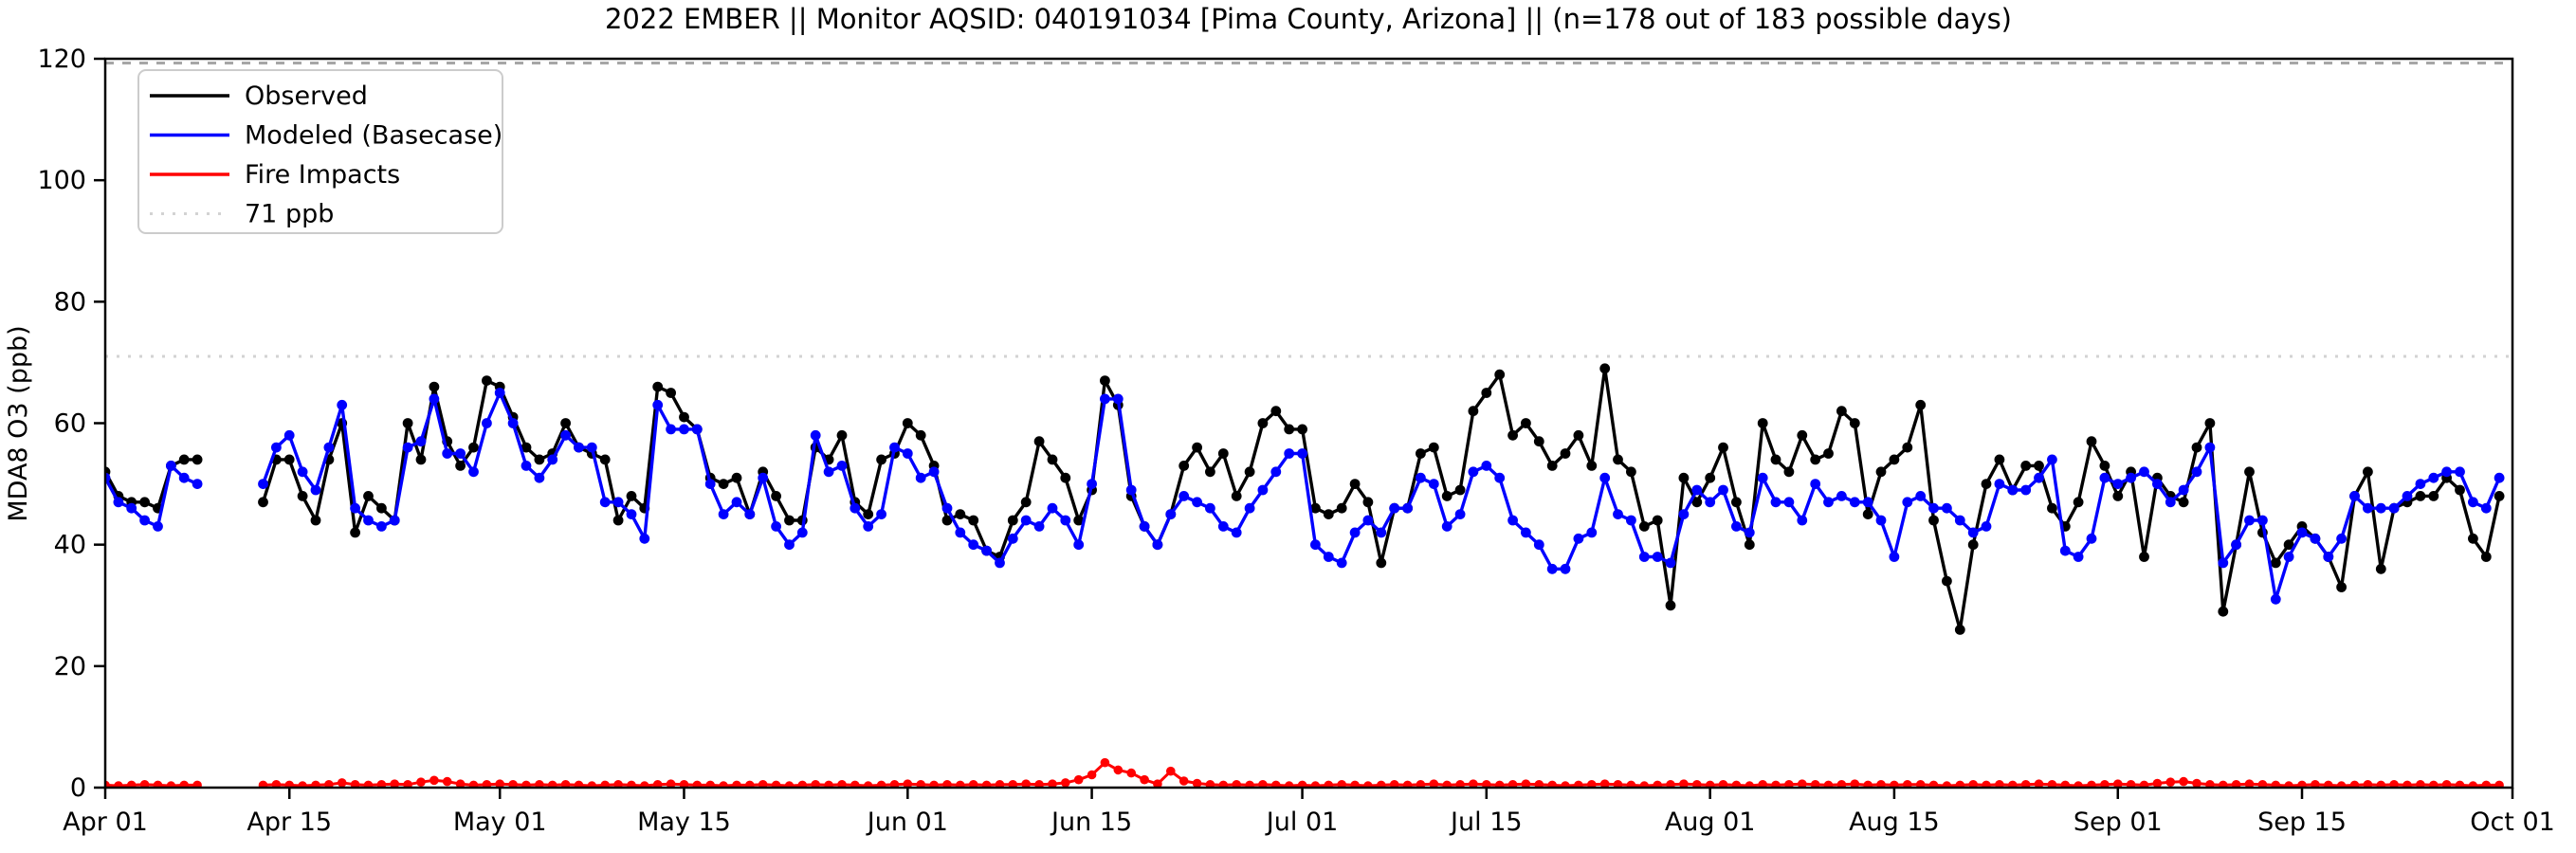  I want to click on legend-item-71-ppb: 71 ppb, so click(242, 214).